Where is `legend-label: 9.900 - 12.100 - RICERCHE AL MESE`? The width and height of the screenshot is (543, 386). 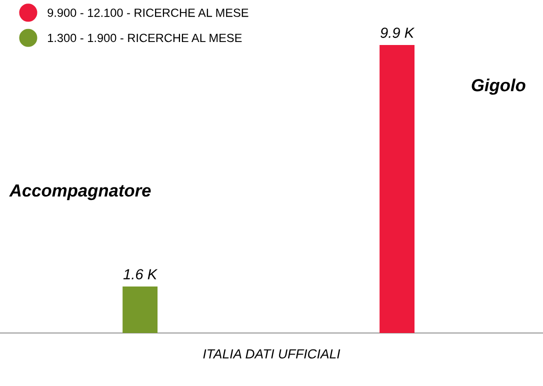 legend-label: 9.900 - 12.100 - RICERCHE AL MESE is located at coordinates (148, 12).